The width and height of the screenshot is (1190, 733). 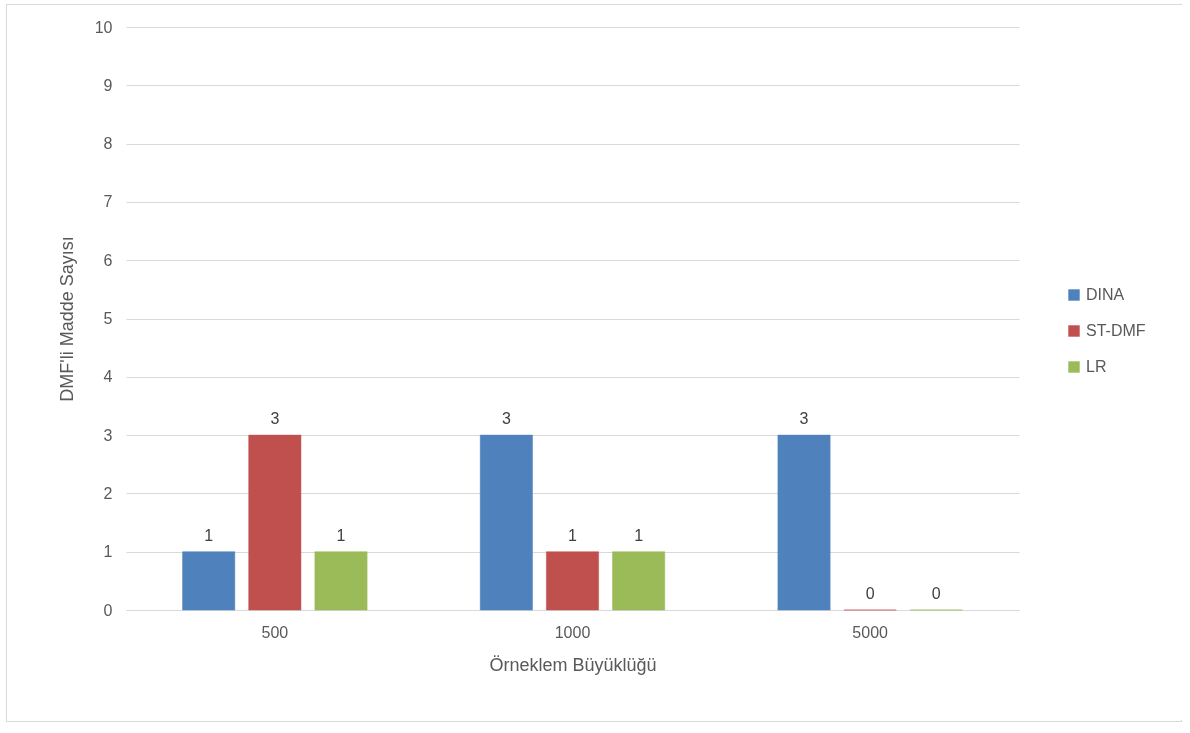 I want to click on x-tick-label: 500, so click(x=275, y=632).